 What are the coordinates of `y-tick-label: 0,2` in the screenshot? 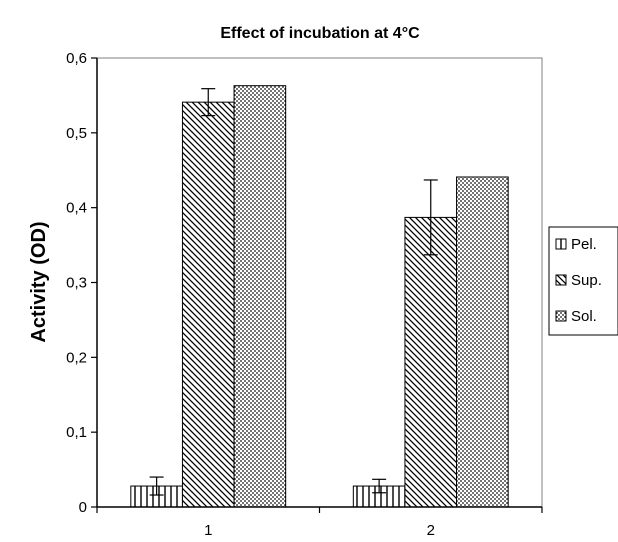 It's located at (76, 357).